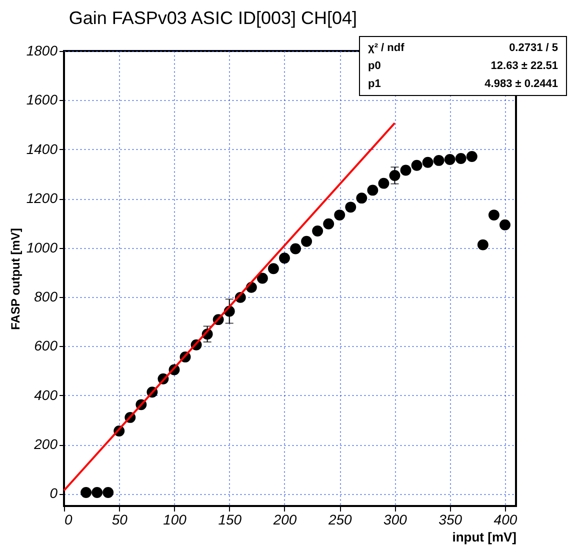  Describe the element at coordinates (46, 394) in the screenshot. I see `y-tick-label: 400` at that location.